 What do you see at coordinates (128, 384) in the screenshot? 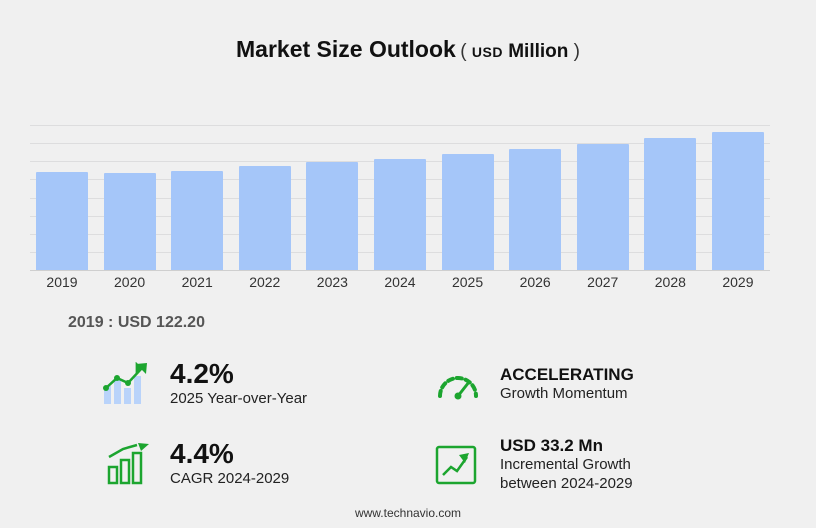
I see `yoy-chart-icon` at bounding box center [128, 384].